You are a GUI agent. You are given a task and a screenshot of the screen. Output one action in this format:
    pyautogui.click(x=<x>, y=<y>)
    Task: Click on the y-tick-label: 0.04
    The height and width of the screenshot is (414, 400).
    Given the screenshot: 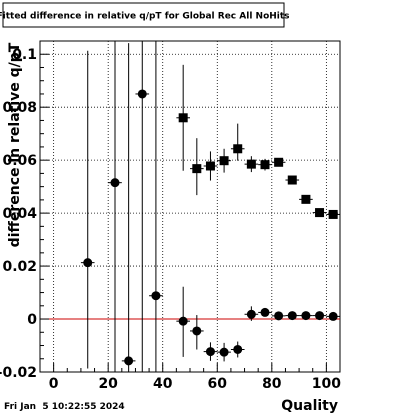 What is the action you would take?
    pyautogui.click(x=19, y=214)
    